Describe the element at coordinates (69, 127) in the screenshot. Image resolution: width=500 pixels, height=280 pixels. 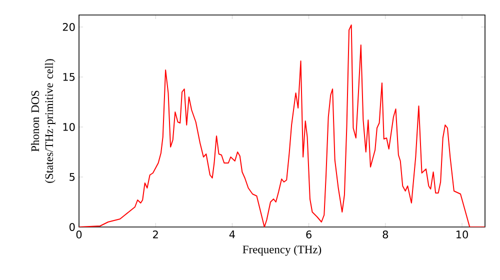
I see `y-tick-label: 10` at that location.